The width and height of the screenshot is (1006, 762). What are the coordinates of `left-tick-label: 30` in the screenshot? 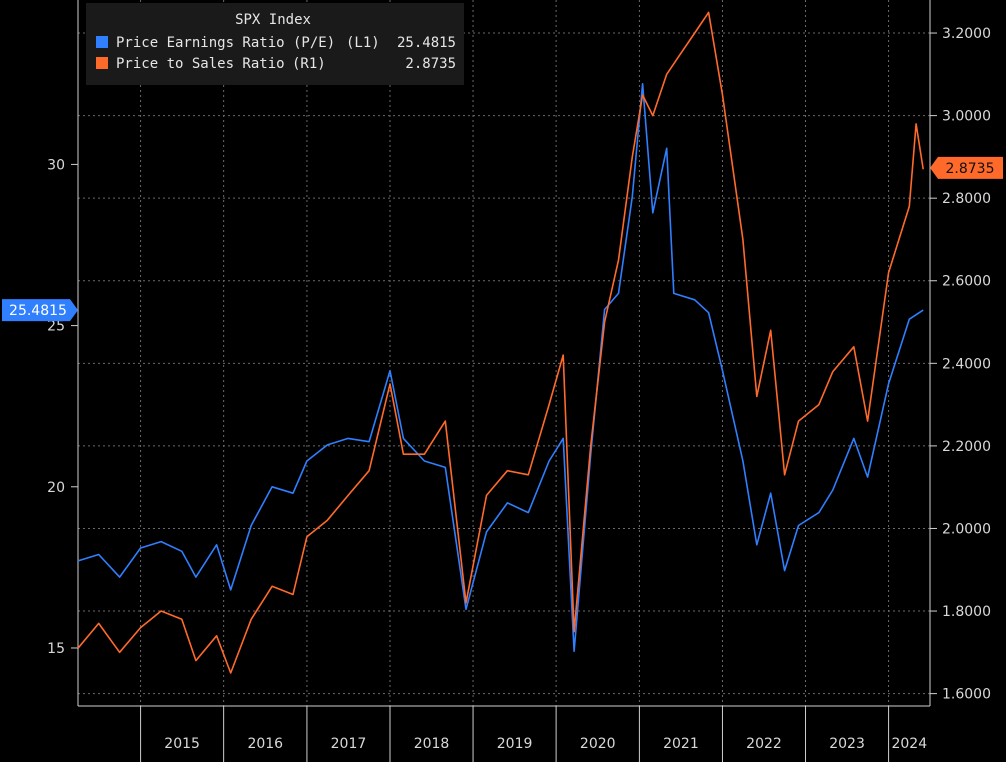 It's located at (56, 165).